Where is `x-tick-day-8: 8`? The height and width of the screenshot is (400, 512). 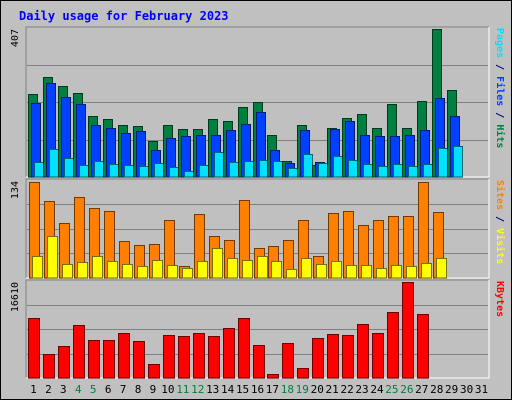
x-tick-day-8: 8 is located at coordinates (138, 389).